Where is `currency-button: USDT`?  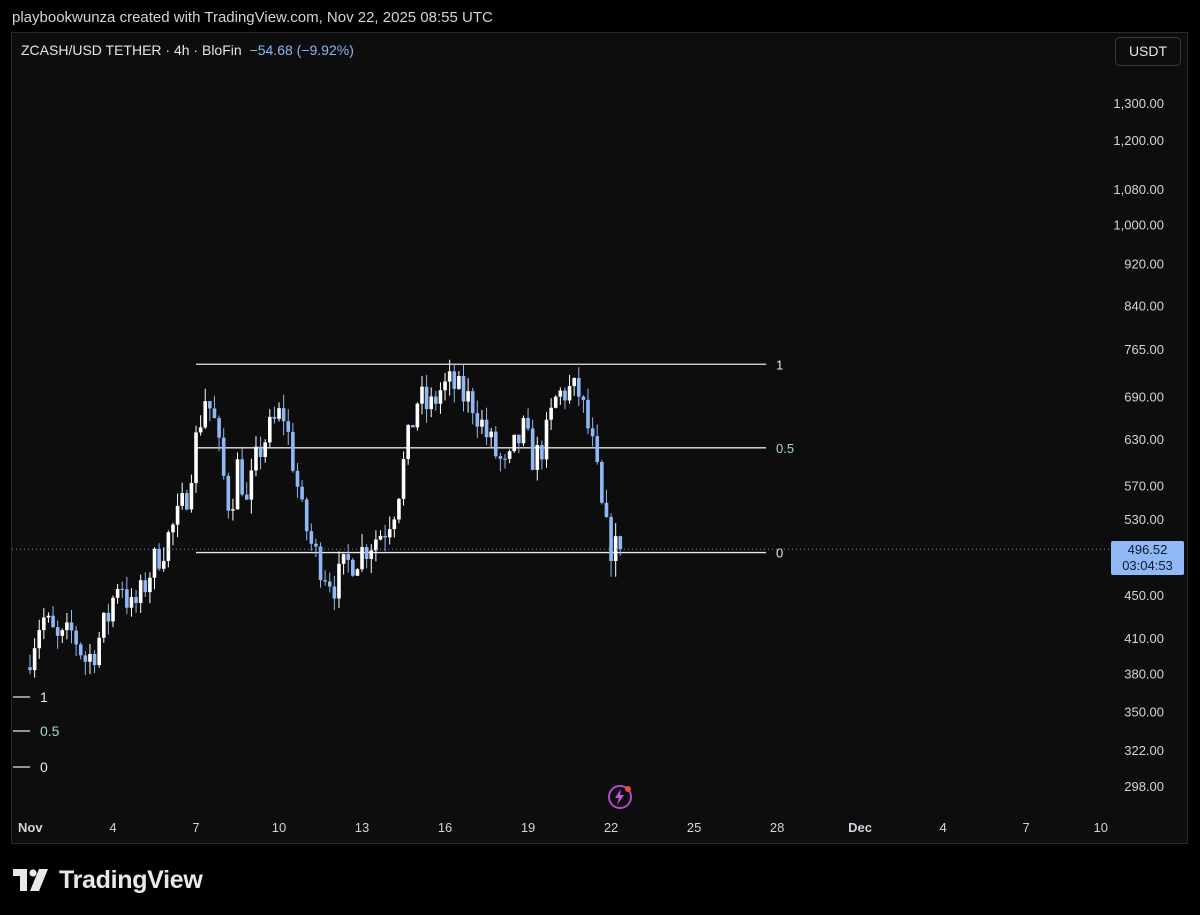 currency-button: USDT is located at coordinates (1148, 51).